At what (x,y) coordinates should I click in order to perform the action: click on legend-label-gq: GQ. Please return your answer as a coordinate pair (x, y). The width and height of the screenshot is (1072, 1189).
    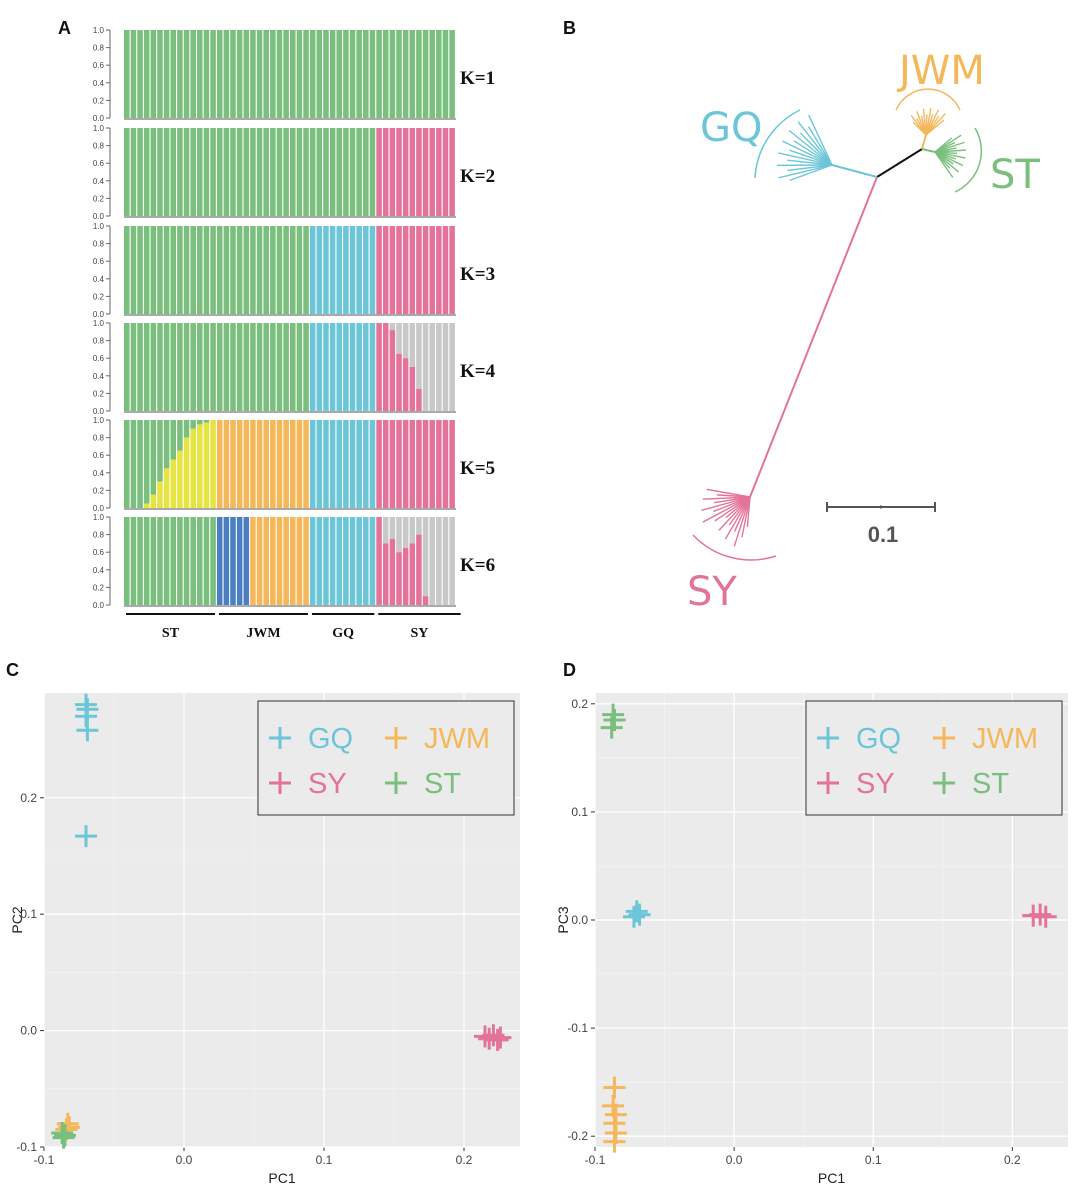
    Looking at the image, I should click on (330, 739).